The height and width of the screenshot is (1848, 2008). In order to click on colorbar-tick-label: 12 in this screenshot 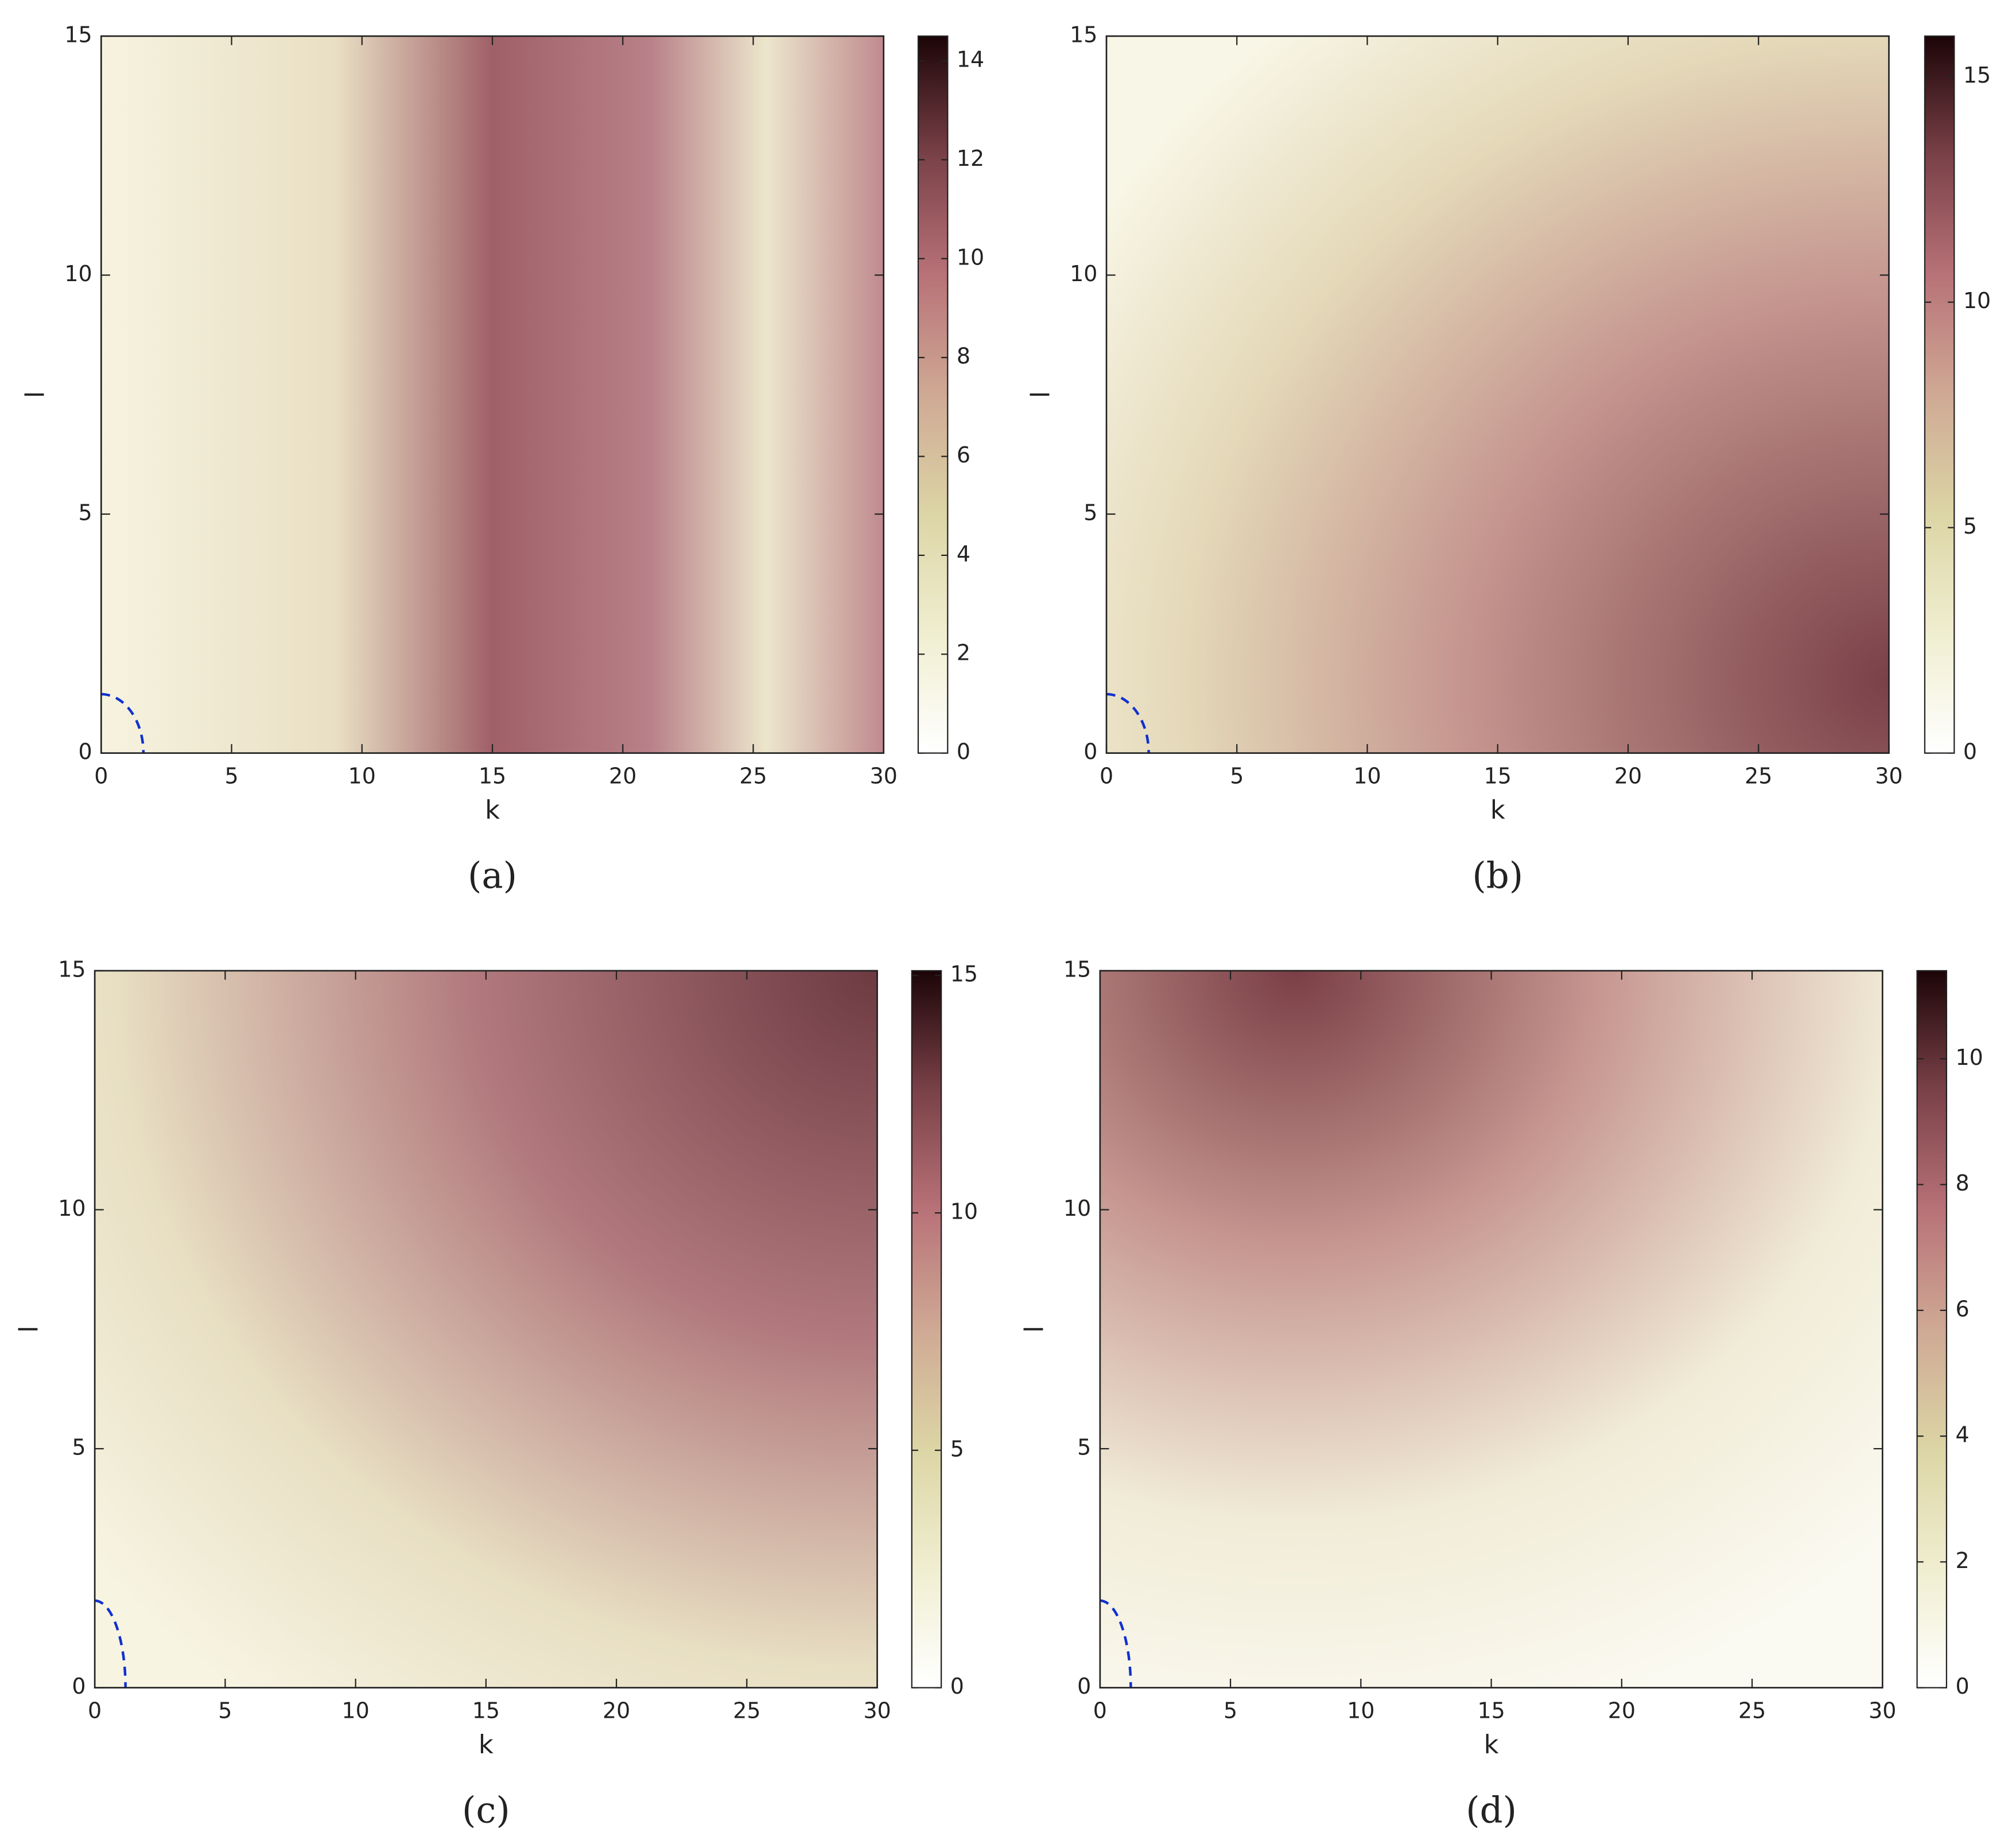, I will do `click(970, 158)`.